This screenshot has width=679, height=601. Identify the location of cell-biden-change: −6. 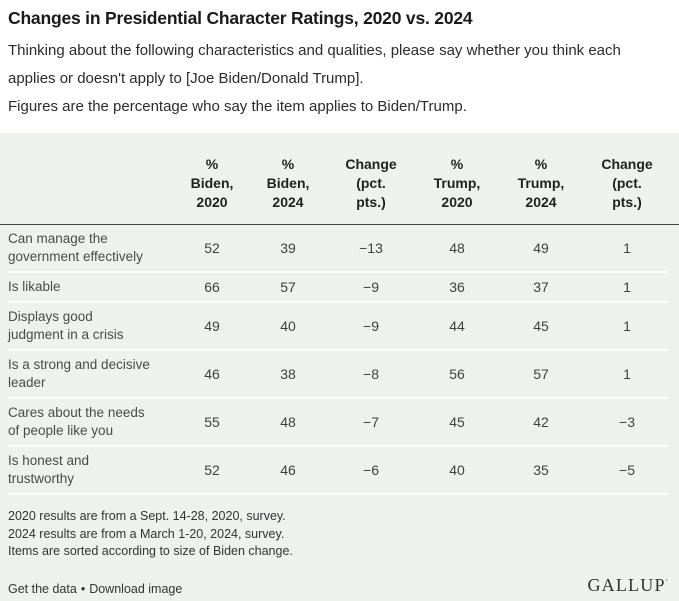
(371, 470).